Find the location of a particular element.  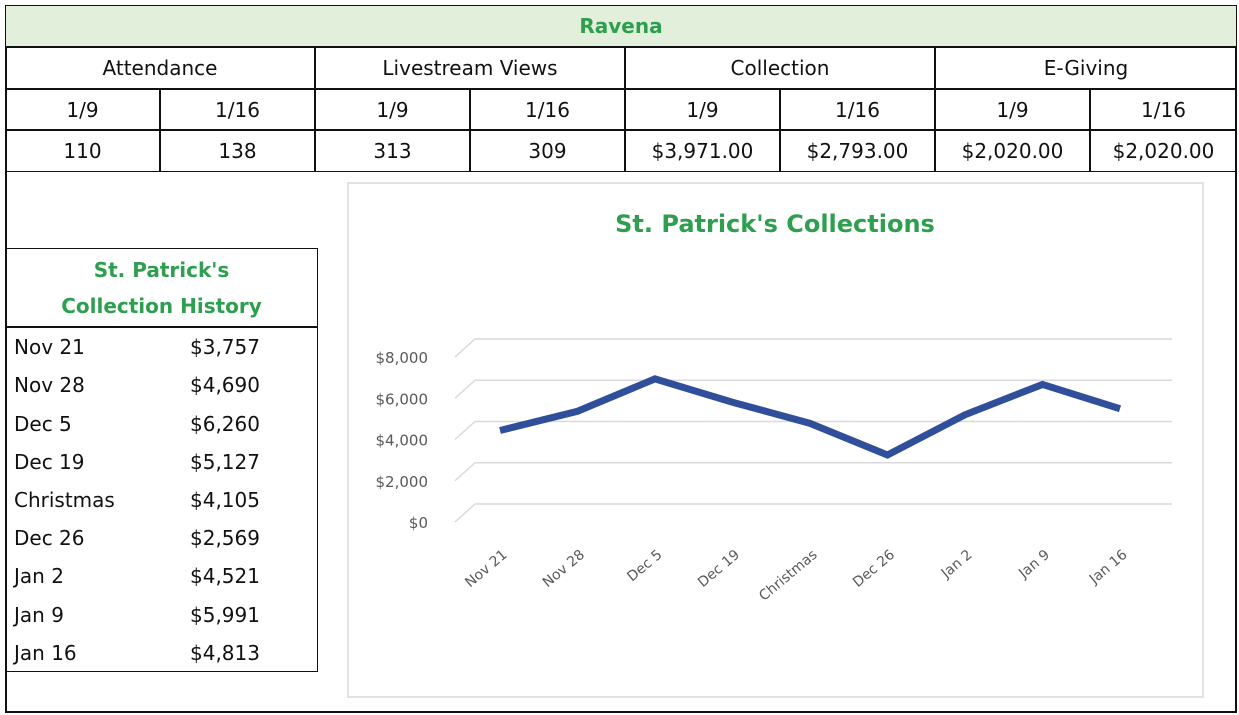

history-amount: $6,260 is located at coordinates (225, 423).